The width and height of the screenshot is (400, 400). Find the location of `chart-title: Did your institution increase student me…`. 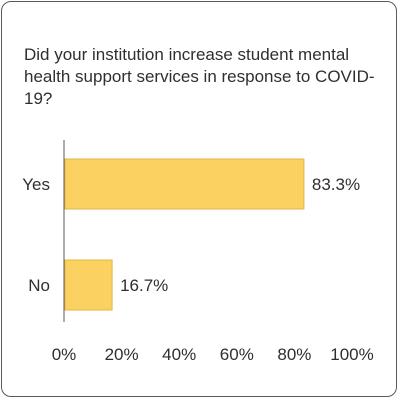

chart-title: Did your institution increase student me… is located at coordinates (199, 76).